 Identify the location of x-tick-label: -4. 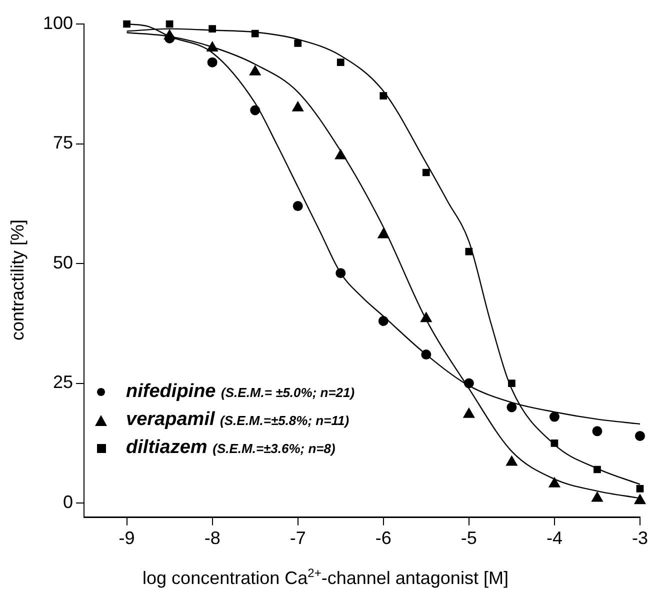
(554, 538).